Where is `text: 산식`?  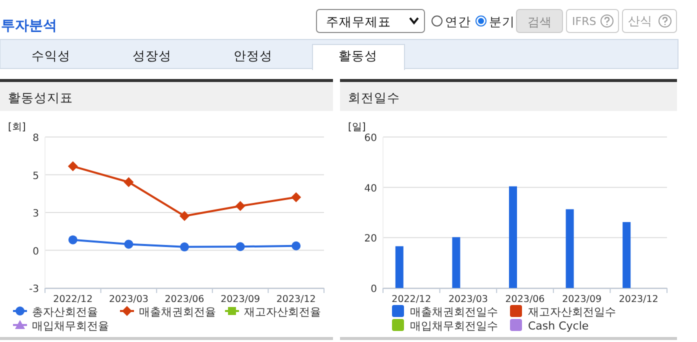
text: 산식 is located at coordinates (640, 21).